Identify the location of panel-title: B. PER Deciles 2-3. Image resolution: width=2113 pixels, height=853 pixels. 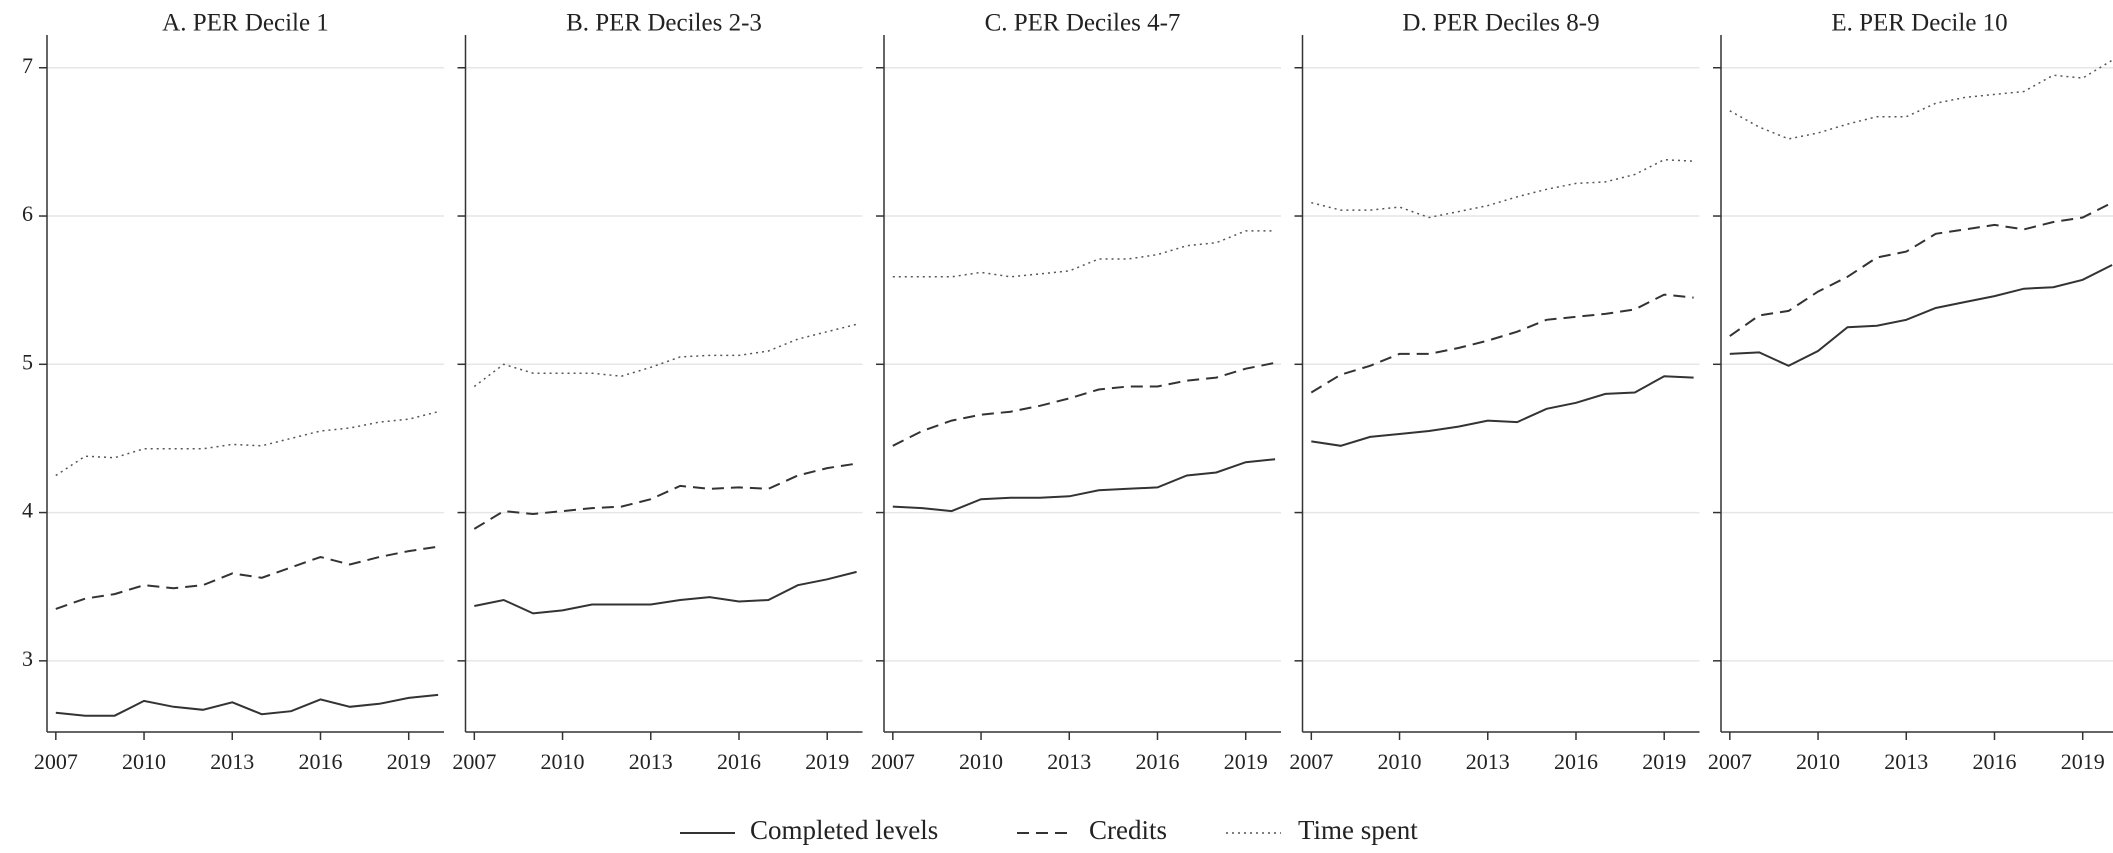
(664, 23).